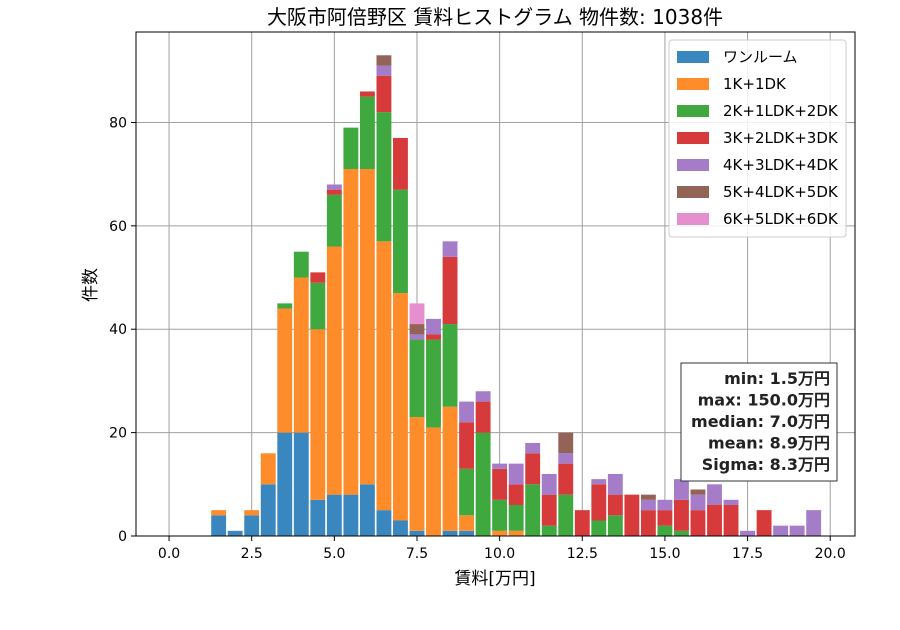  I want to click on x-axis-label: 賃料[万円], so click(494, 579).